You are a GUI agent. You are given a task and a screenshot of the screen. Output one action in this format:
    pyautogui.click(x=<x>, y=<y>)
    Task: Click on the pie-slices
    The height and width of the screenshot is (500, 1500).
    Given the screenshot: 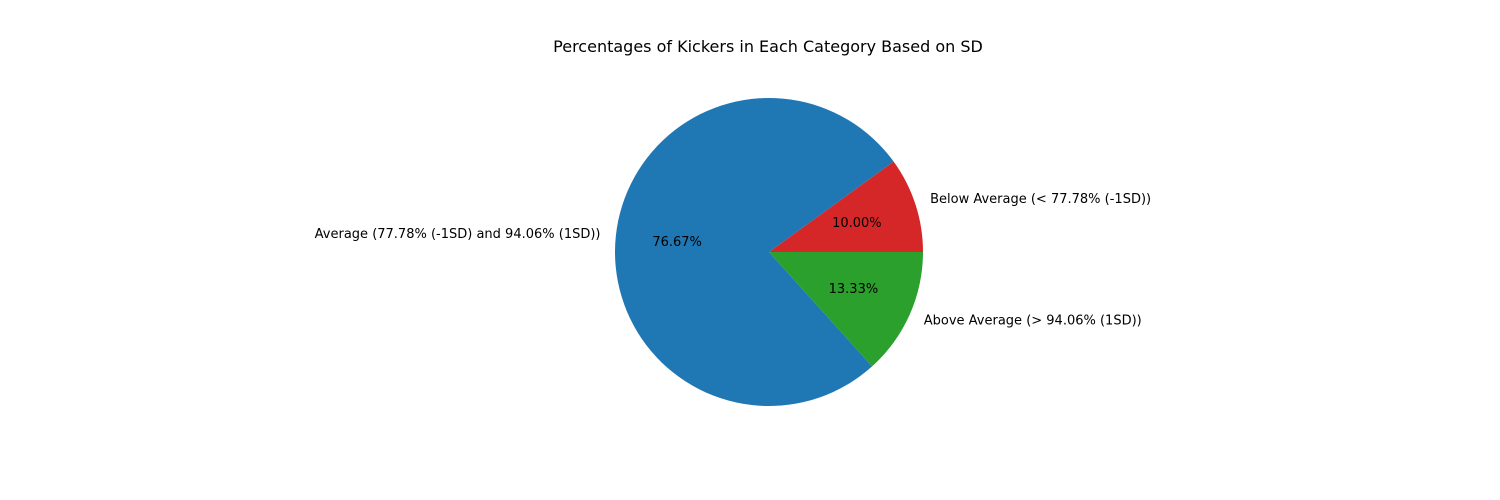 What is the action you would take?
    pyautogui.click(x=769, y=252)
    